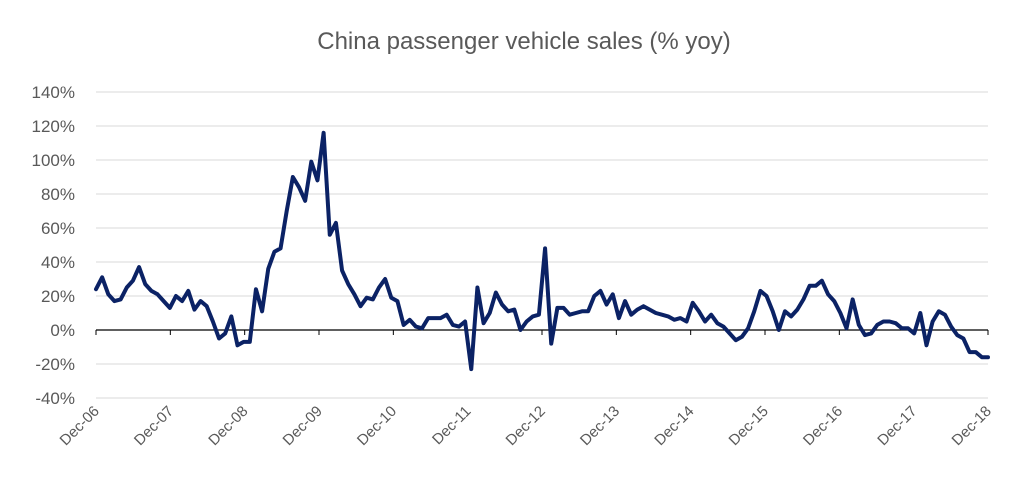 The height and width of the screenshot is (503, 1024). Describe the element at coordinates (972, 426) in the screenshot. I see `x-tick-label: Dec-18` at that location.